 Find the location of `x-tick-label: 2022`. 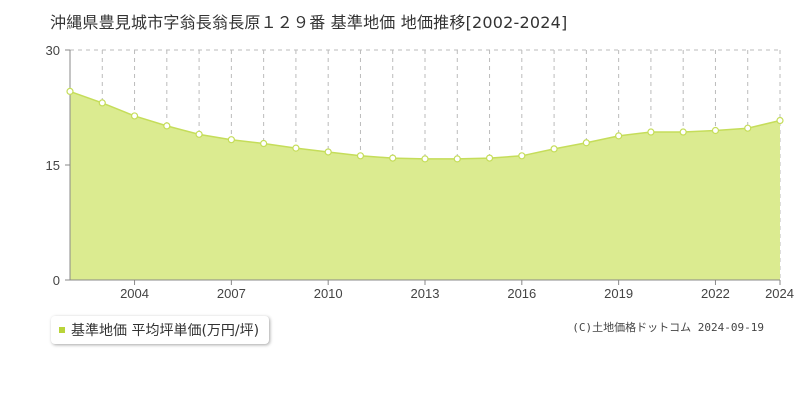

x-tick-label: 2022 is located at coordinates (715, 293).